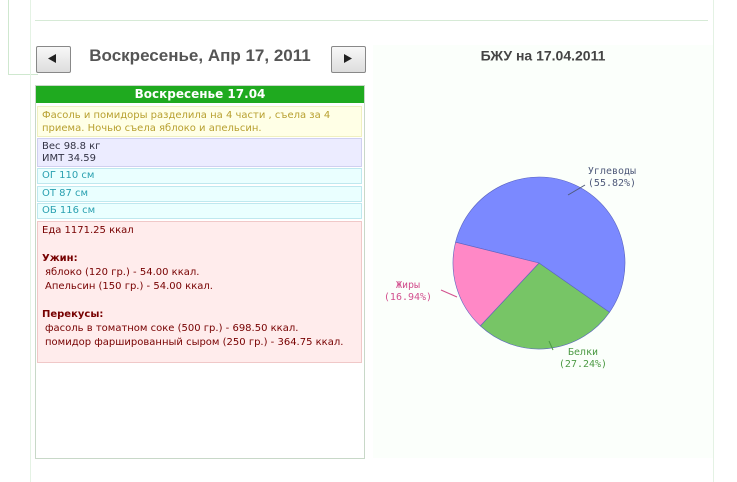 The width and height of the screenshot is (737, 482). What do you see at coordinates (543, 56) in the screenshot?
I see `chart-title: БЖУ на 17.04.2011` at bounding box center [543, 56].